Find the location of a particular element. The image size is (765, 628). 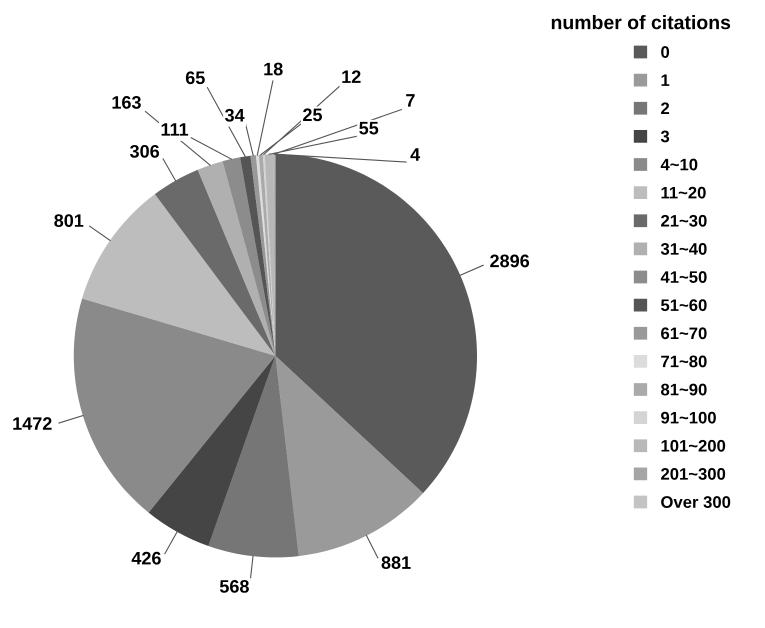

data-label: 801 is located at coordinates (69, 220).